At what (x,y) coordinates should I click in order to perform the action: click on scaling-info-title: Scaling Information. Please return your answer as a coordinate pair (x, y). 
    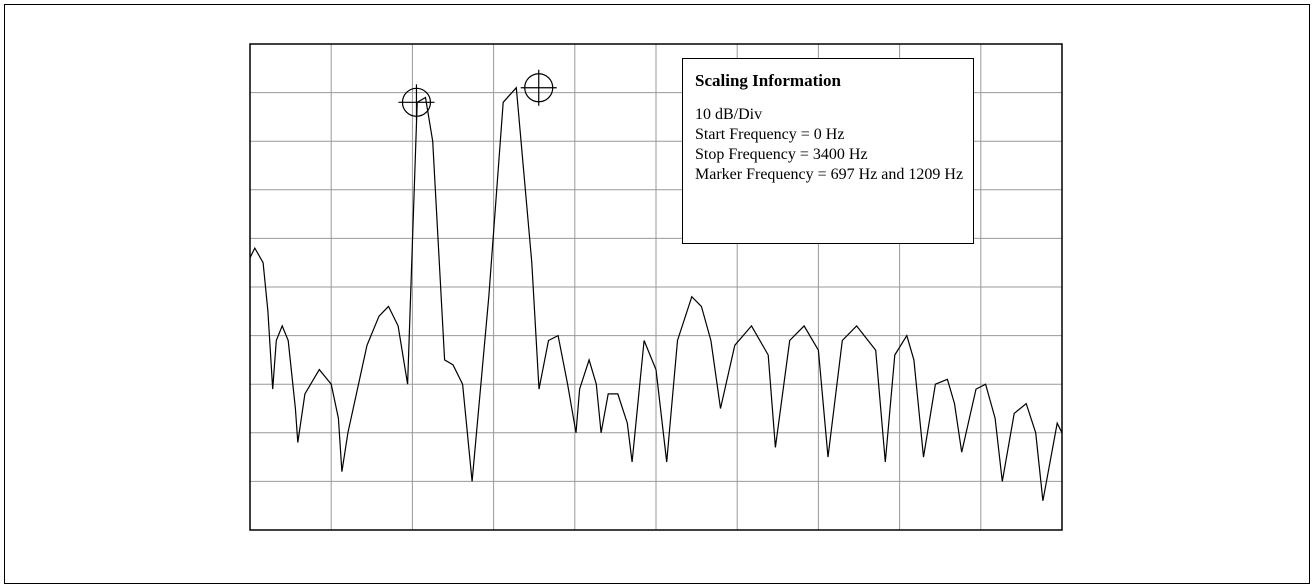
    Looking at the image, I should click on (829, 81).